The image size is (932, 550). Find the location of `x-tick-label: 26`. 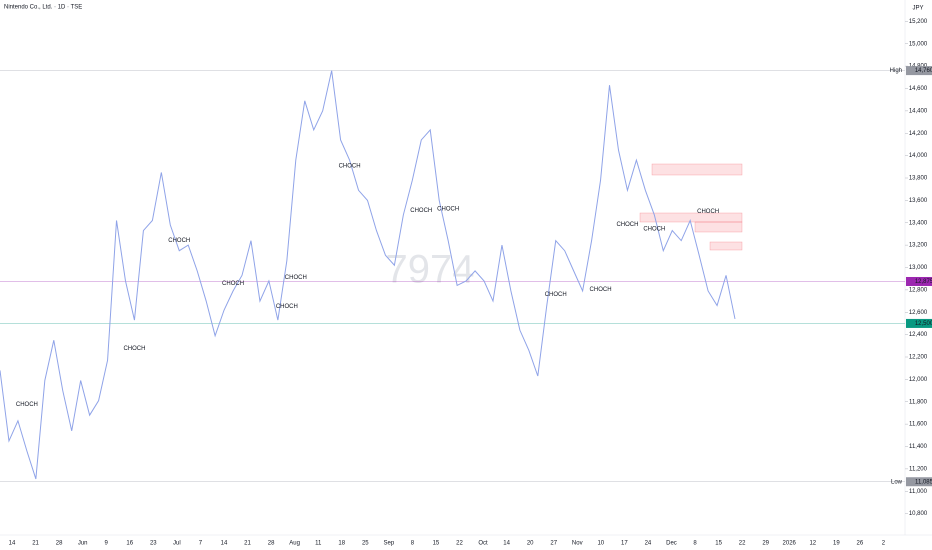

x-tick-label: 26 is located at coordinates (860, 544).